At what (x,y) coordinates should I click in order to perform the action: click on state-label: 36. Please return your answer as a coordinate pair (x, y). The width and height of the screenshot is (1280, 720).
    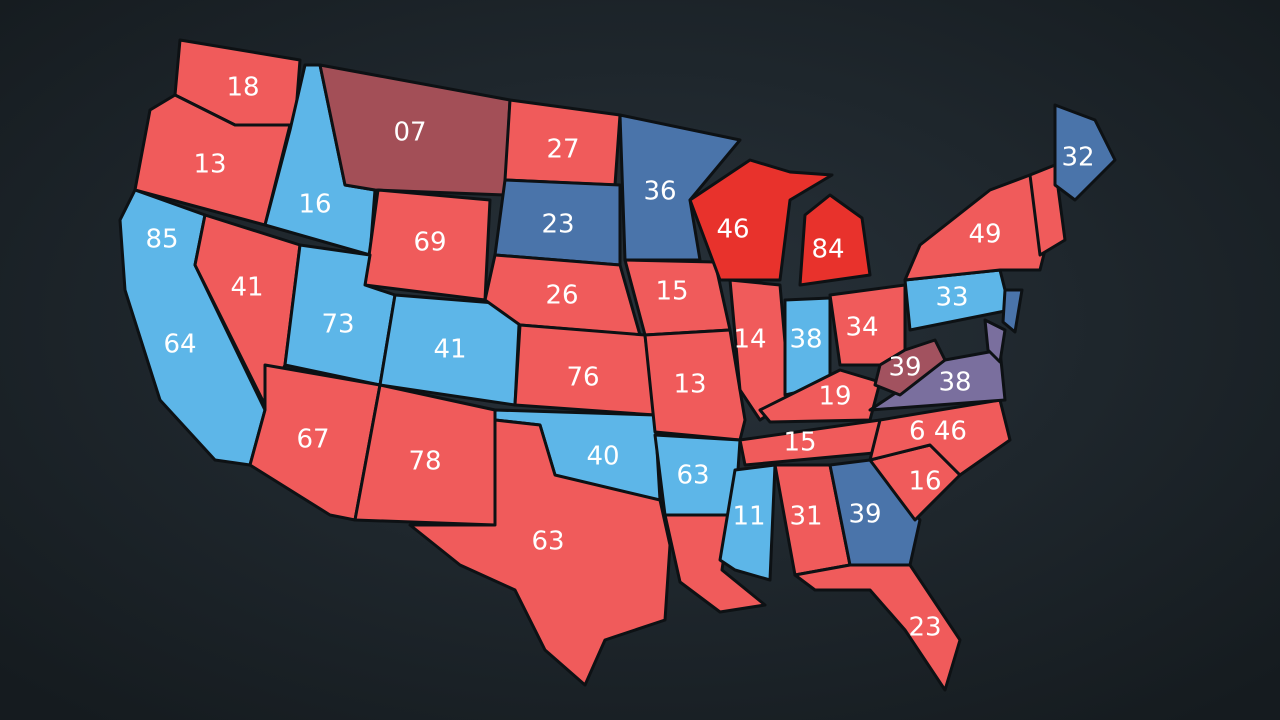
    Looking at the image, I should click on (659, 192).